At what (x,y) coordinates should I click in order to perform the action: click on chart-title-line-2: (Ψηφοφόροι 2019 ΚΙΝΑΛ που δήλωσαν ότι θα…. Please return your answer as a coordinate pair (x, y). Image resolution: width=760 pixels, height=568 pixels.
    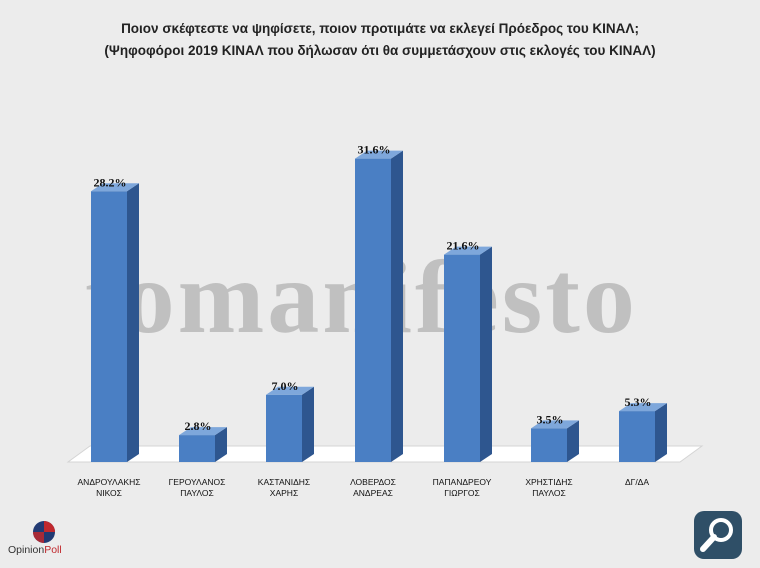
    Looking at the image, I should click on (380, 50).